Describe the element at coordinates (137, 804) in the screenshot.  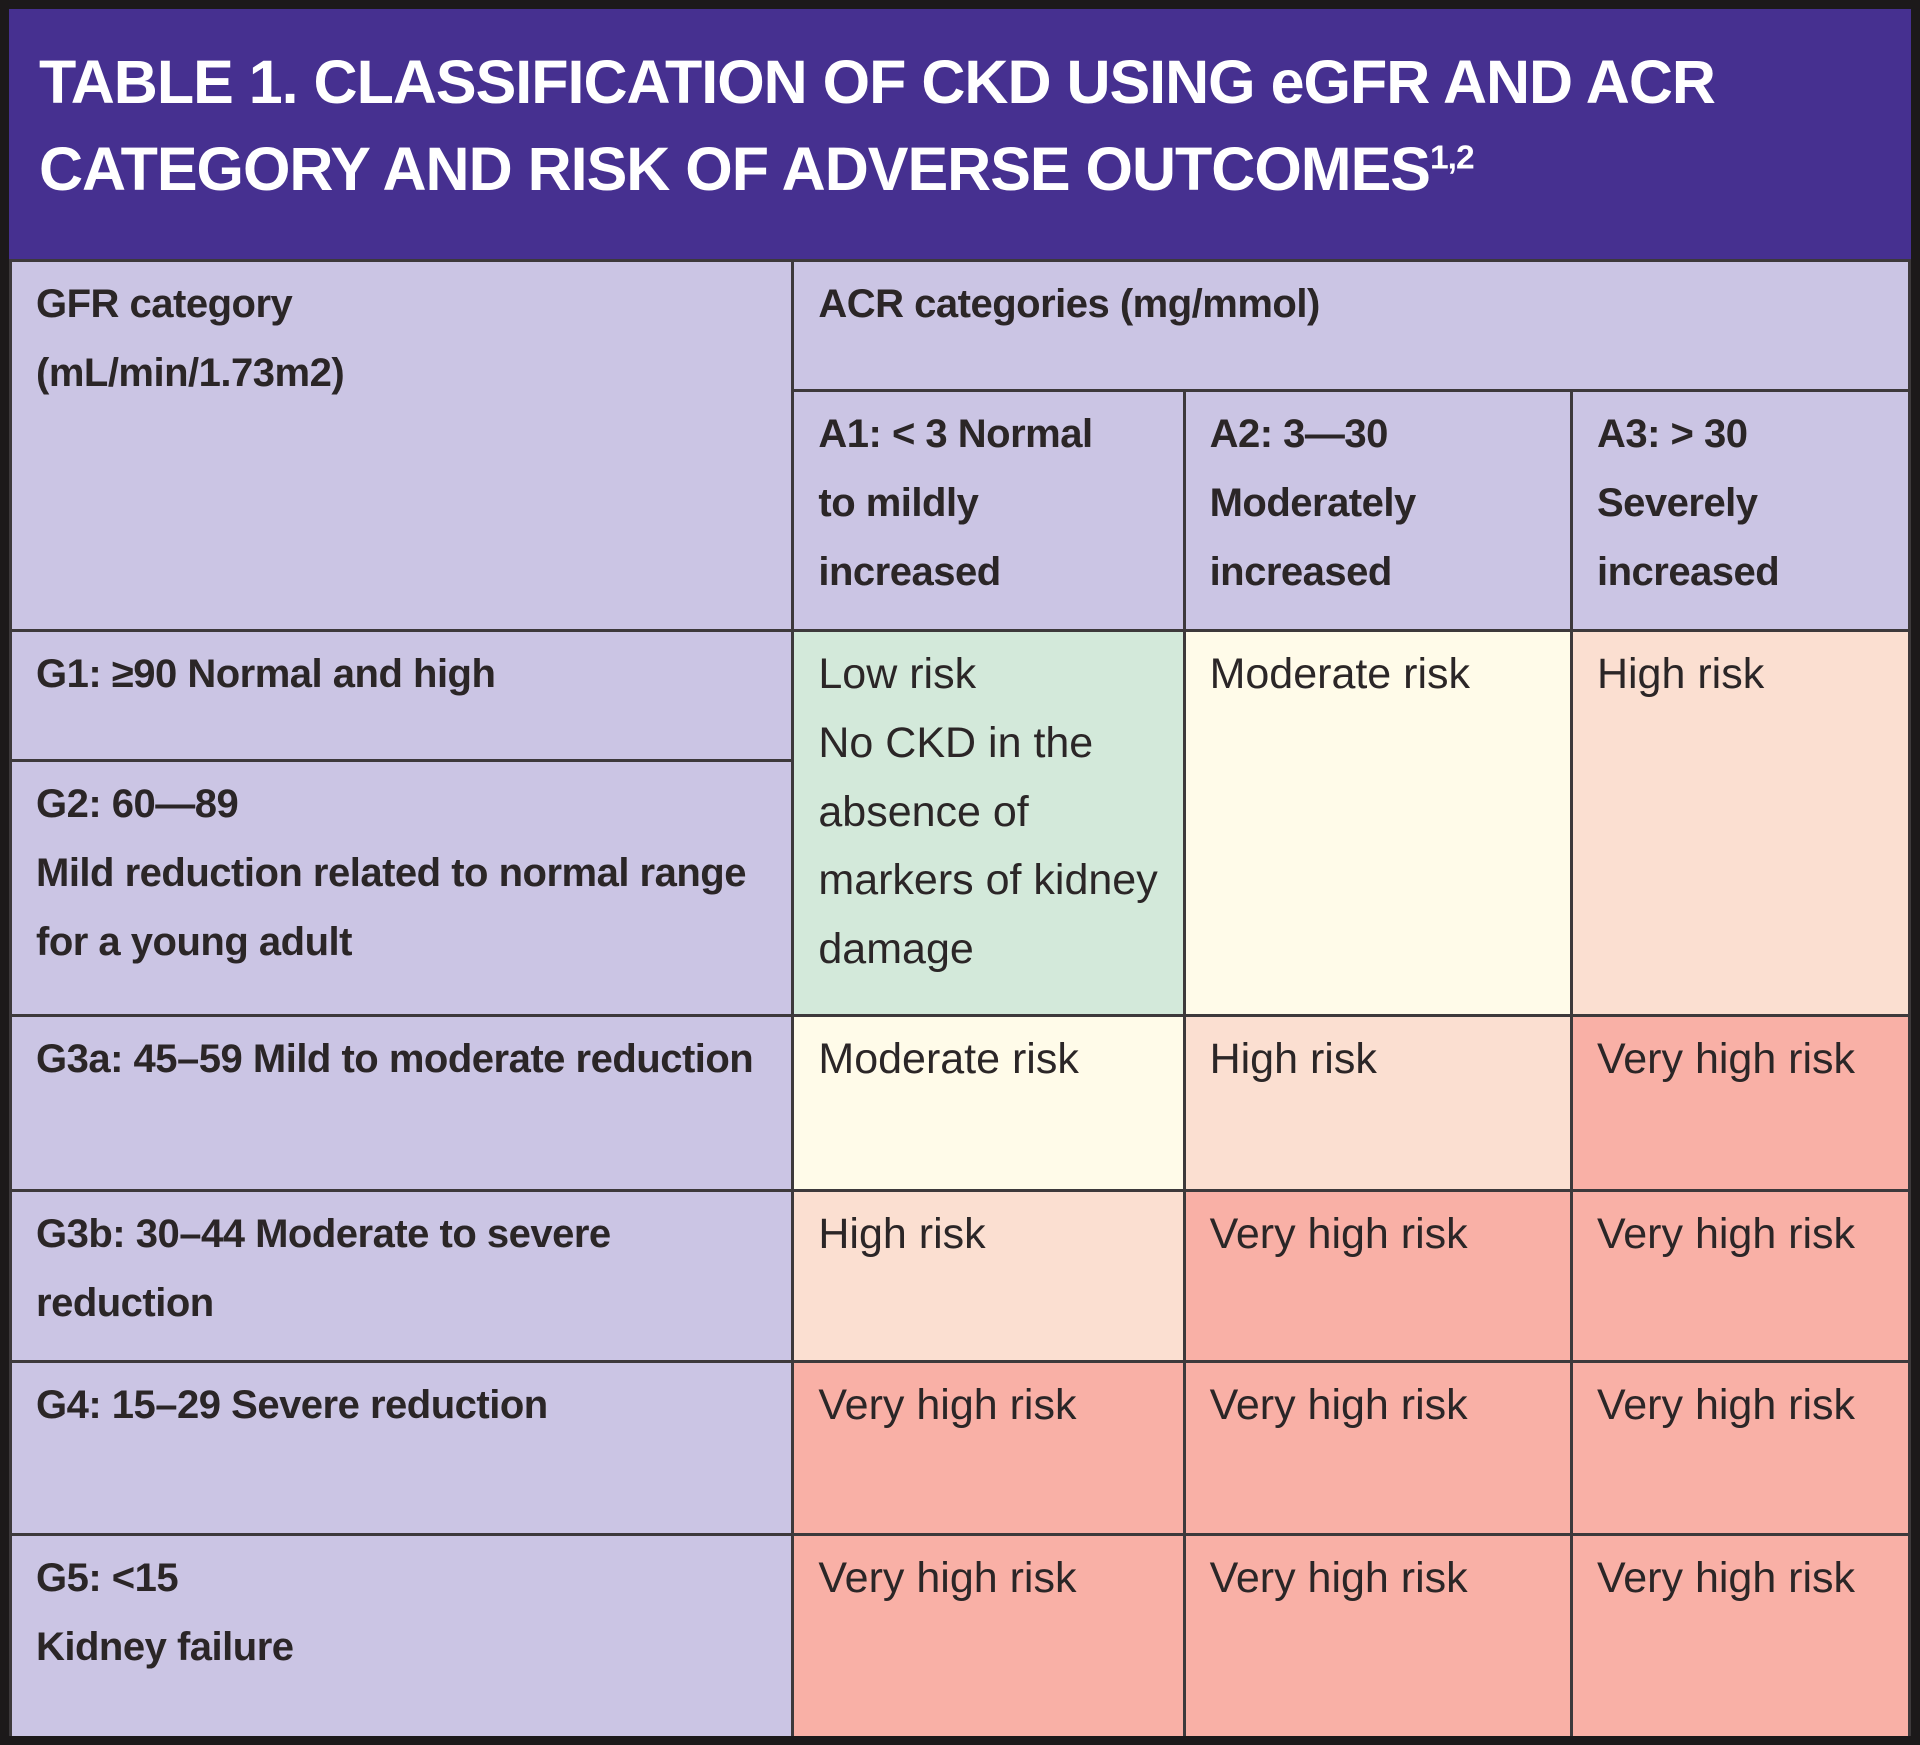
I see `gfr-label-g2-line1: G2: 60—89` at that location.